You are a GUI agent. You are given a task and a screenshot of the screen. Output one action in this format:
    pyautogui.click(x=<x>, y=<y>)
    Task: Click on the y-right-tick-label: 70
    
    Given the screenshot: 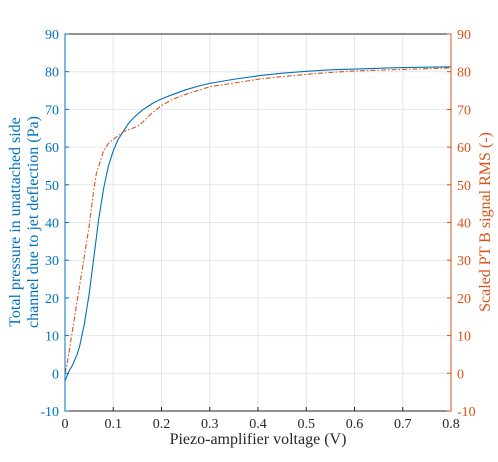 What is the action you would take?
    pyautogui.click(x=464, y=110)
    